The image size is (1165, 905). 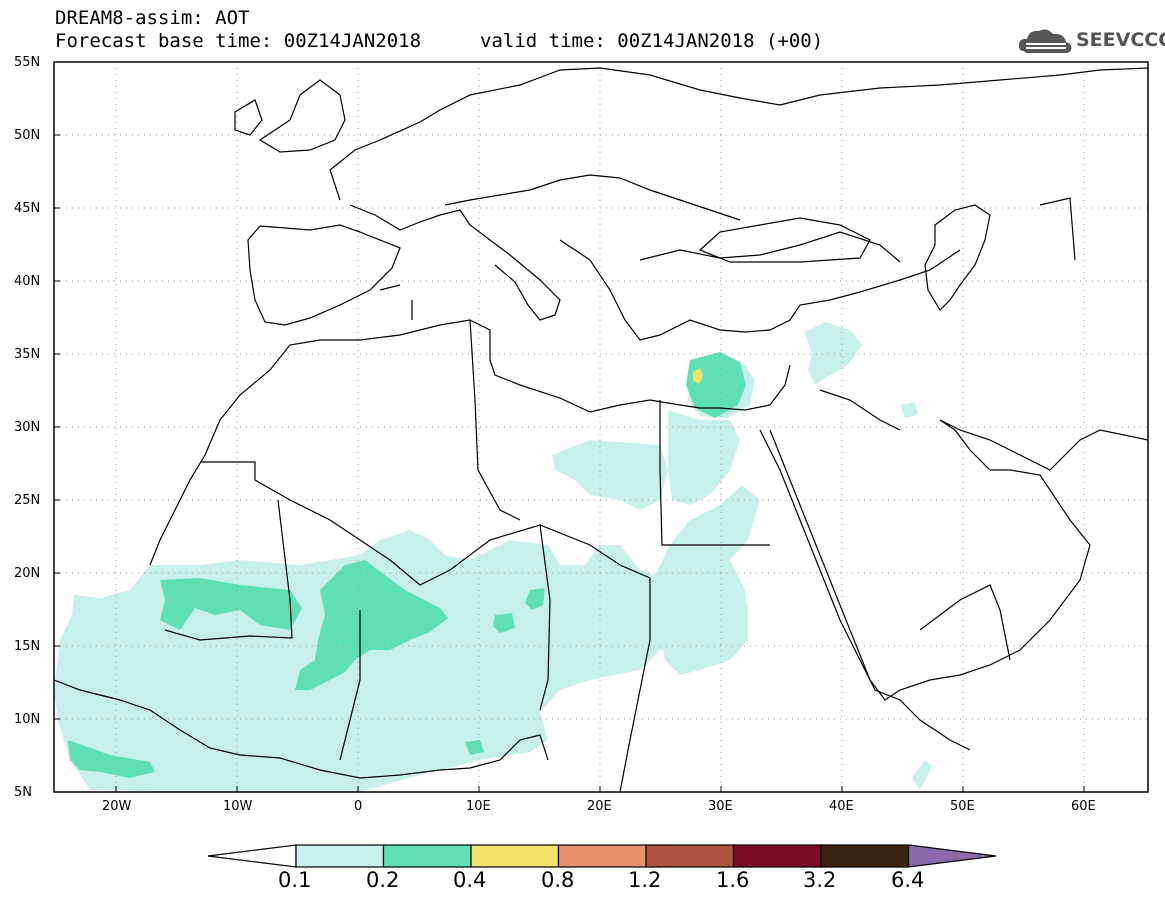 I want to click on lat-label: 30N, so click(x=27, y=427).